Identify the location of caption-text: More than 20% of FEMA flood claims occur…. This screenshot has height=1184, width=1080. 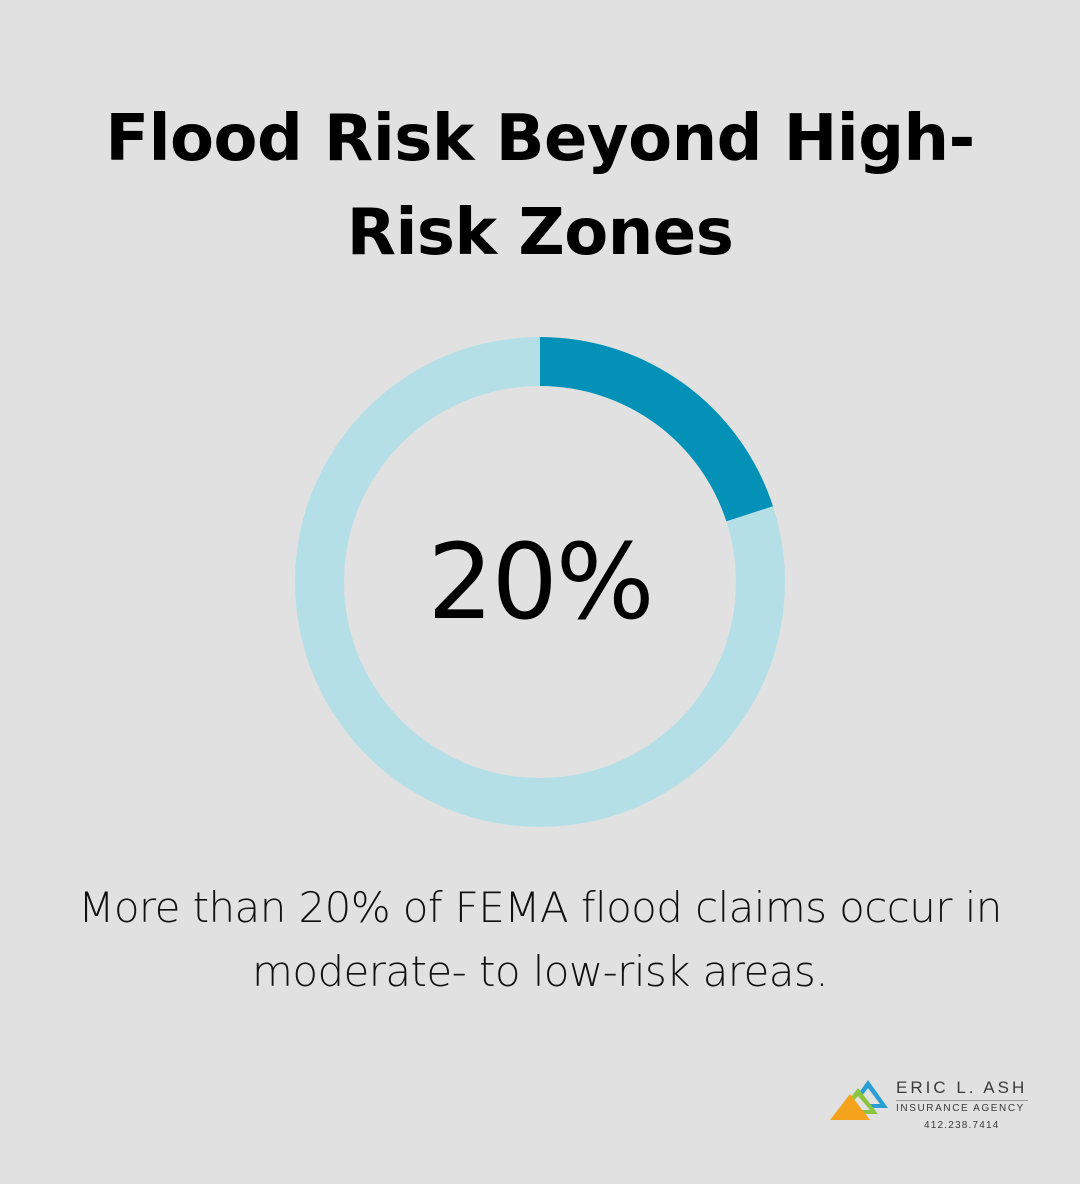
(540, 940).